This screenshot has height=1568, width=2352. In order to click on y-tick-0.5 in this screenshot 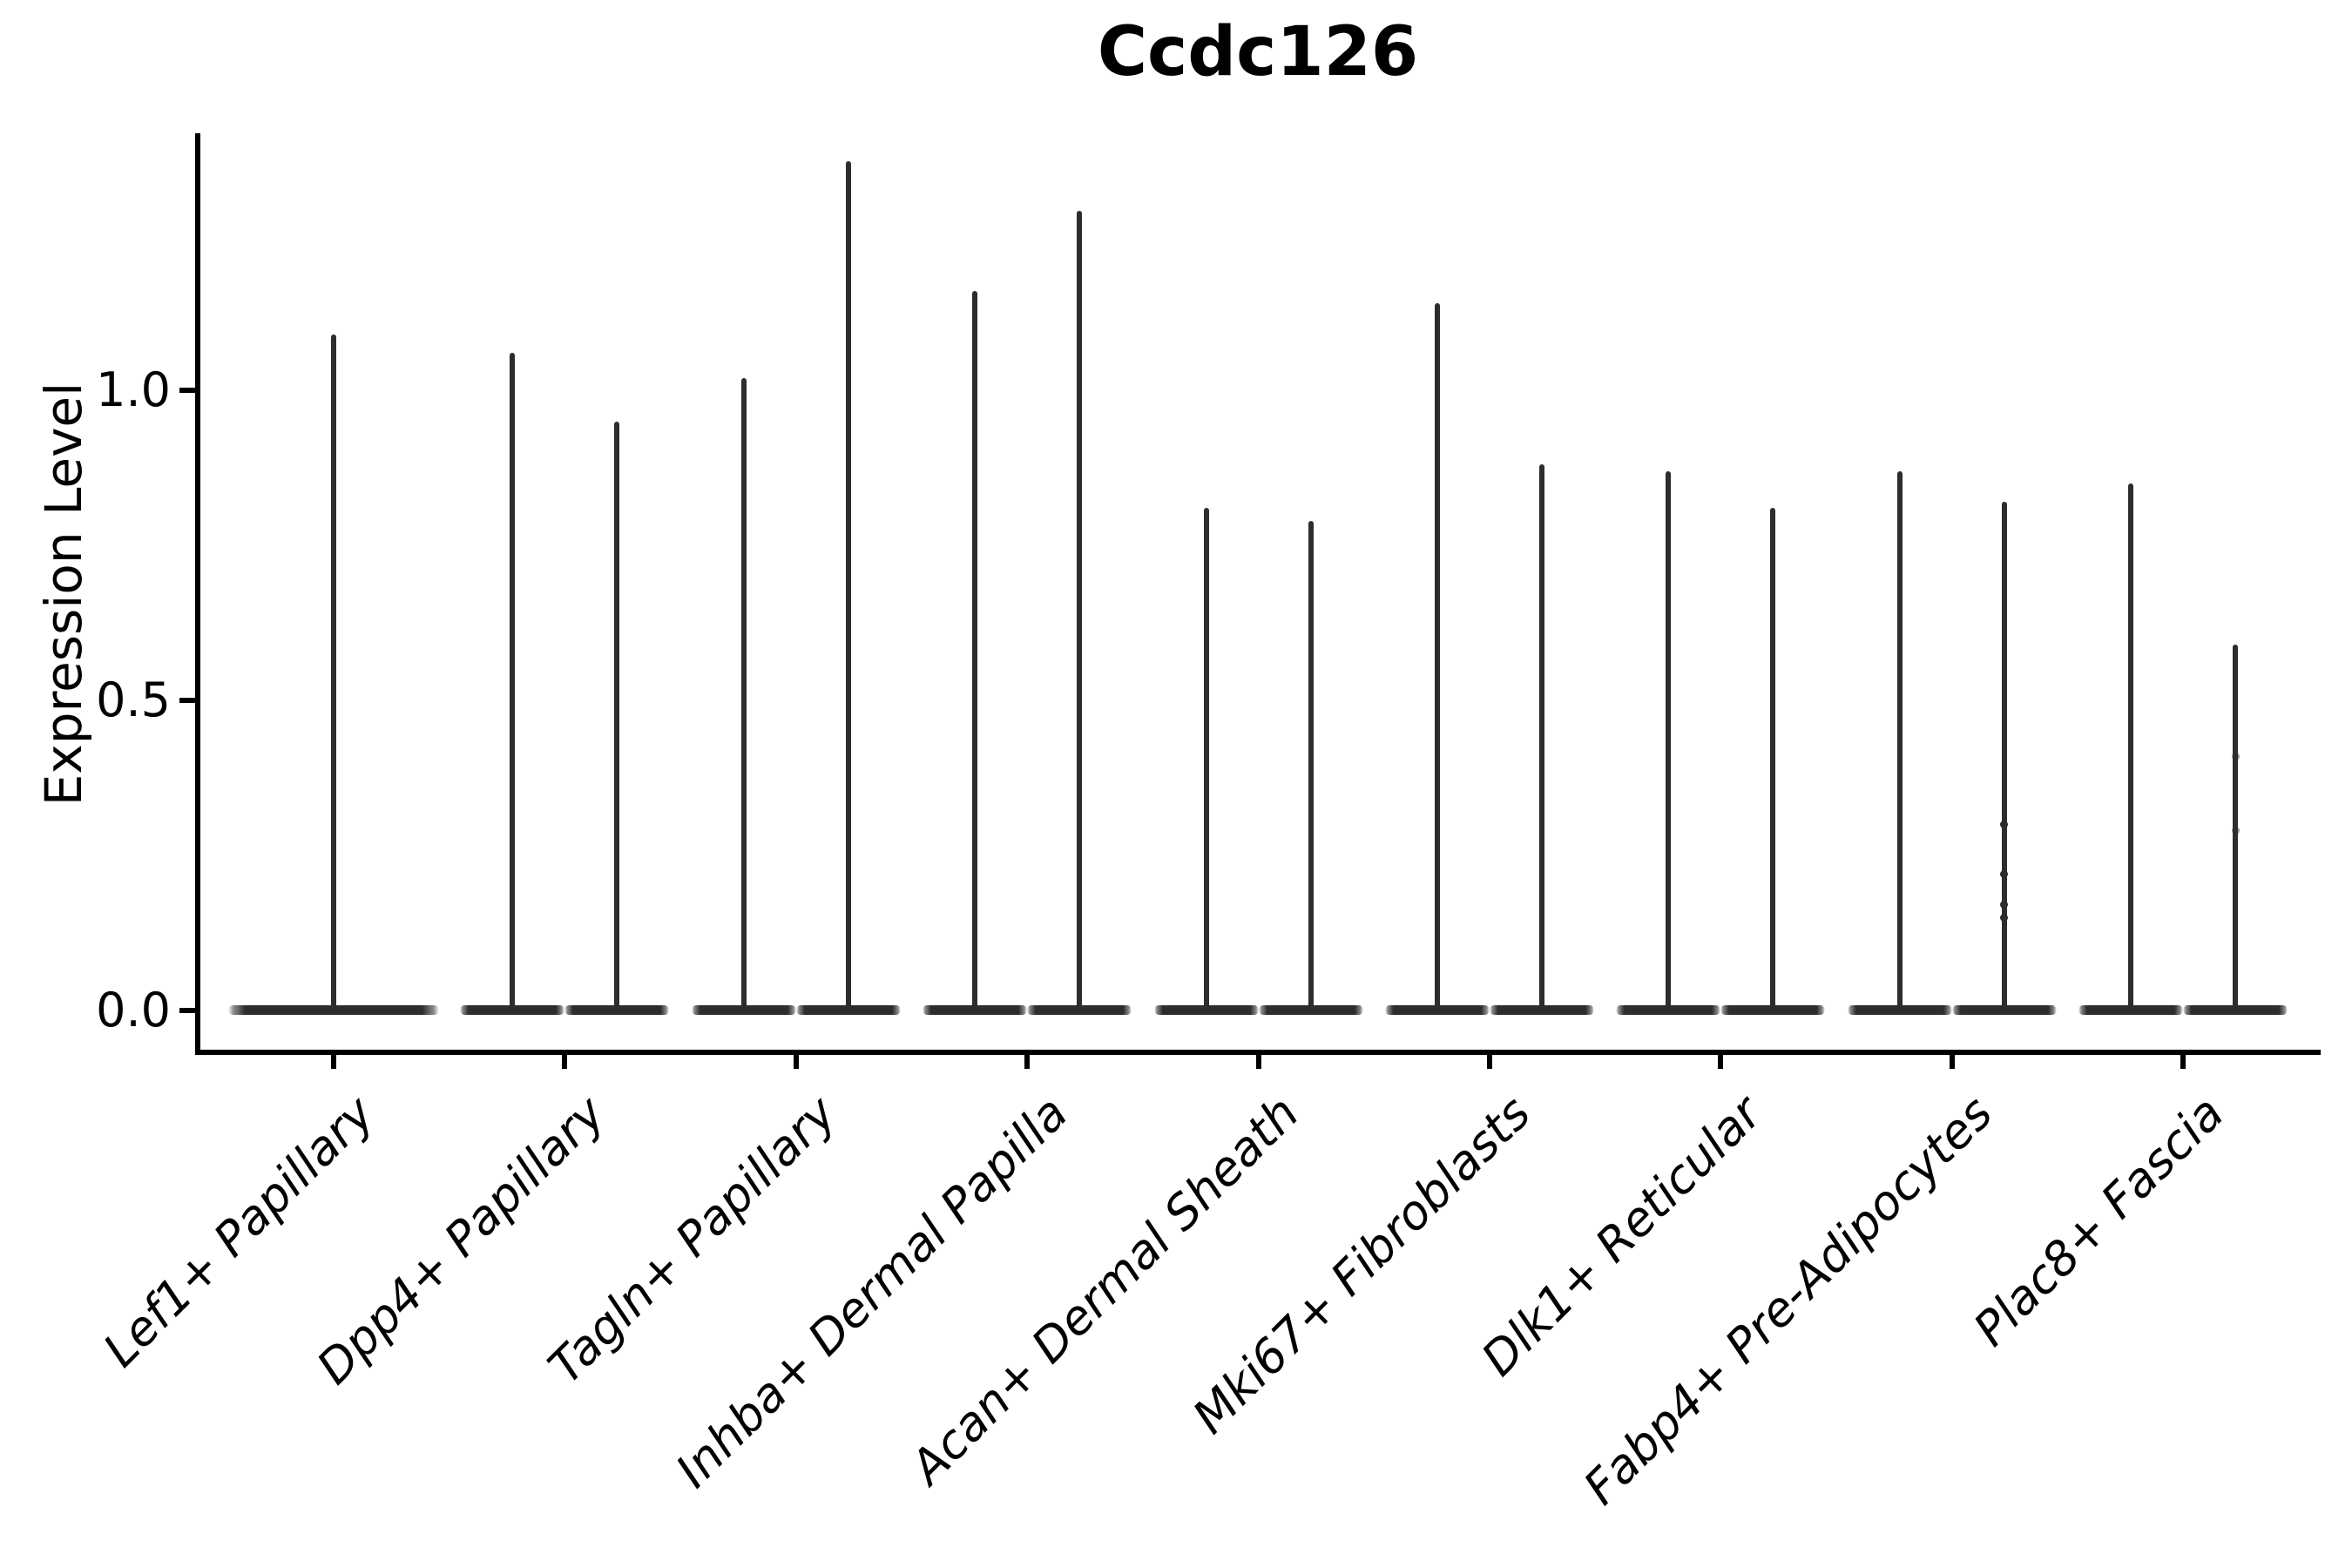, I will do `click(187, 700)`.